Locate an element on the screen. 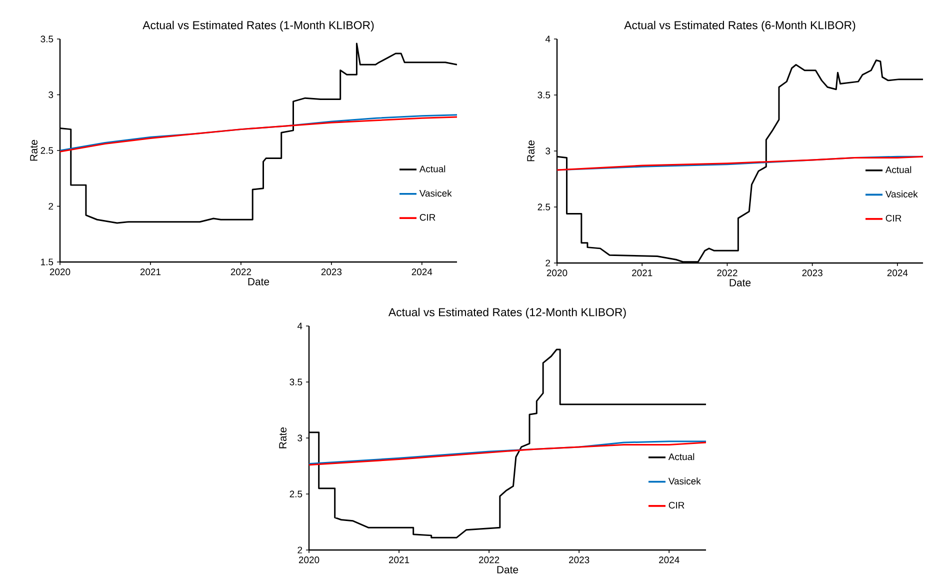  chart-title: Actual vs Estimated Rates (6-Month KLIBOR) is located at coordinates (740, 26).